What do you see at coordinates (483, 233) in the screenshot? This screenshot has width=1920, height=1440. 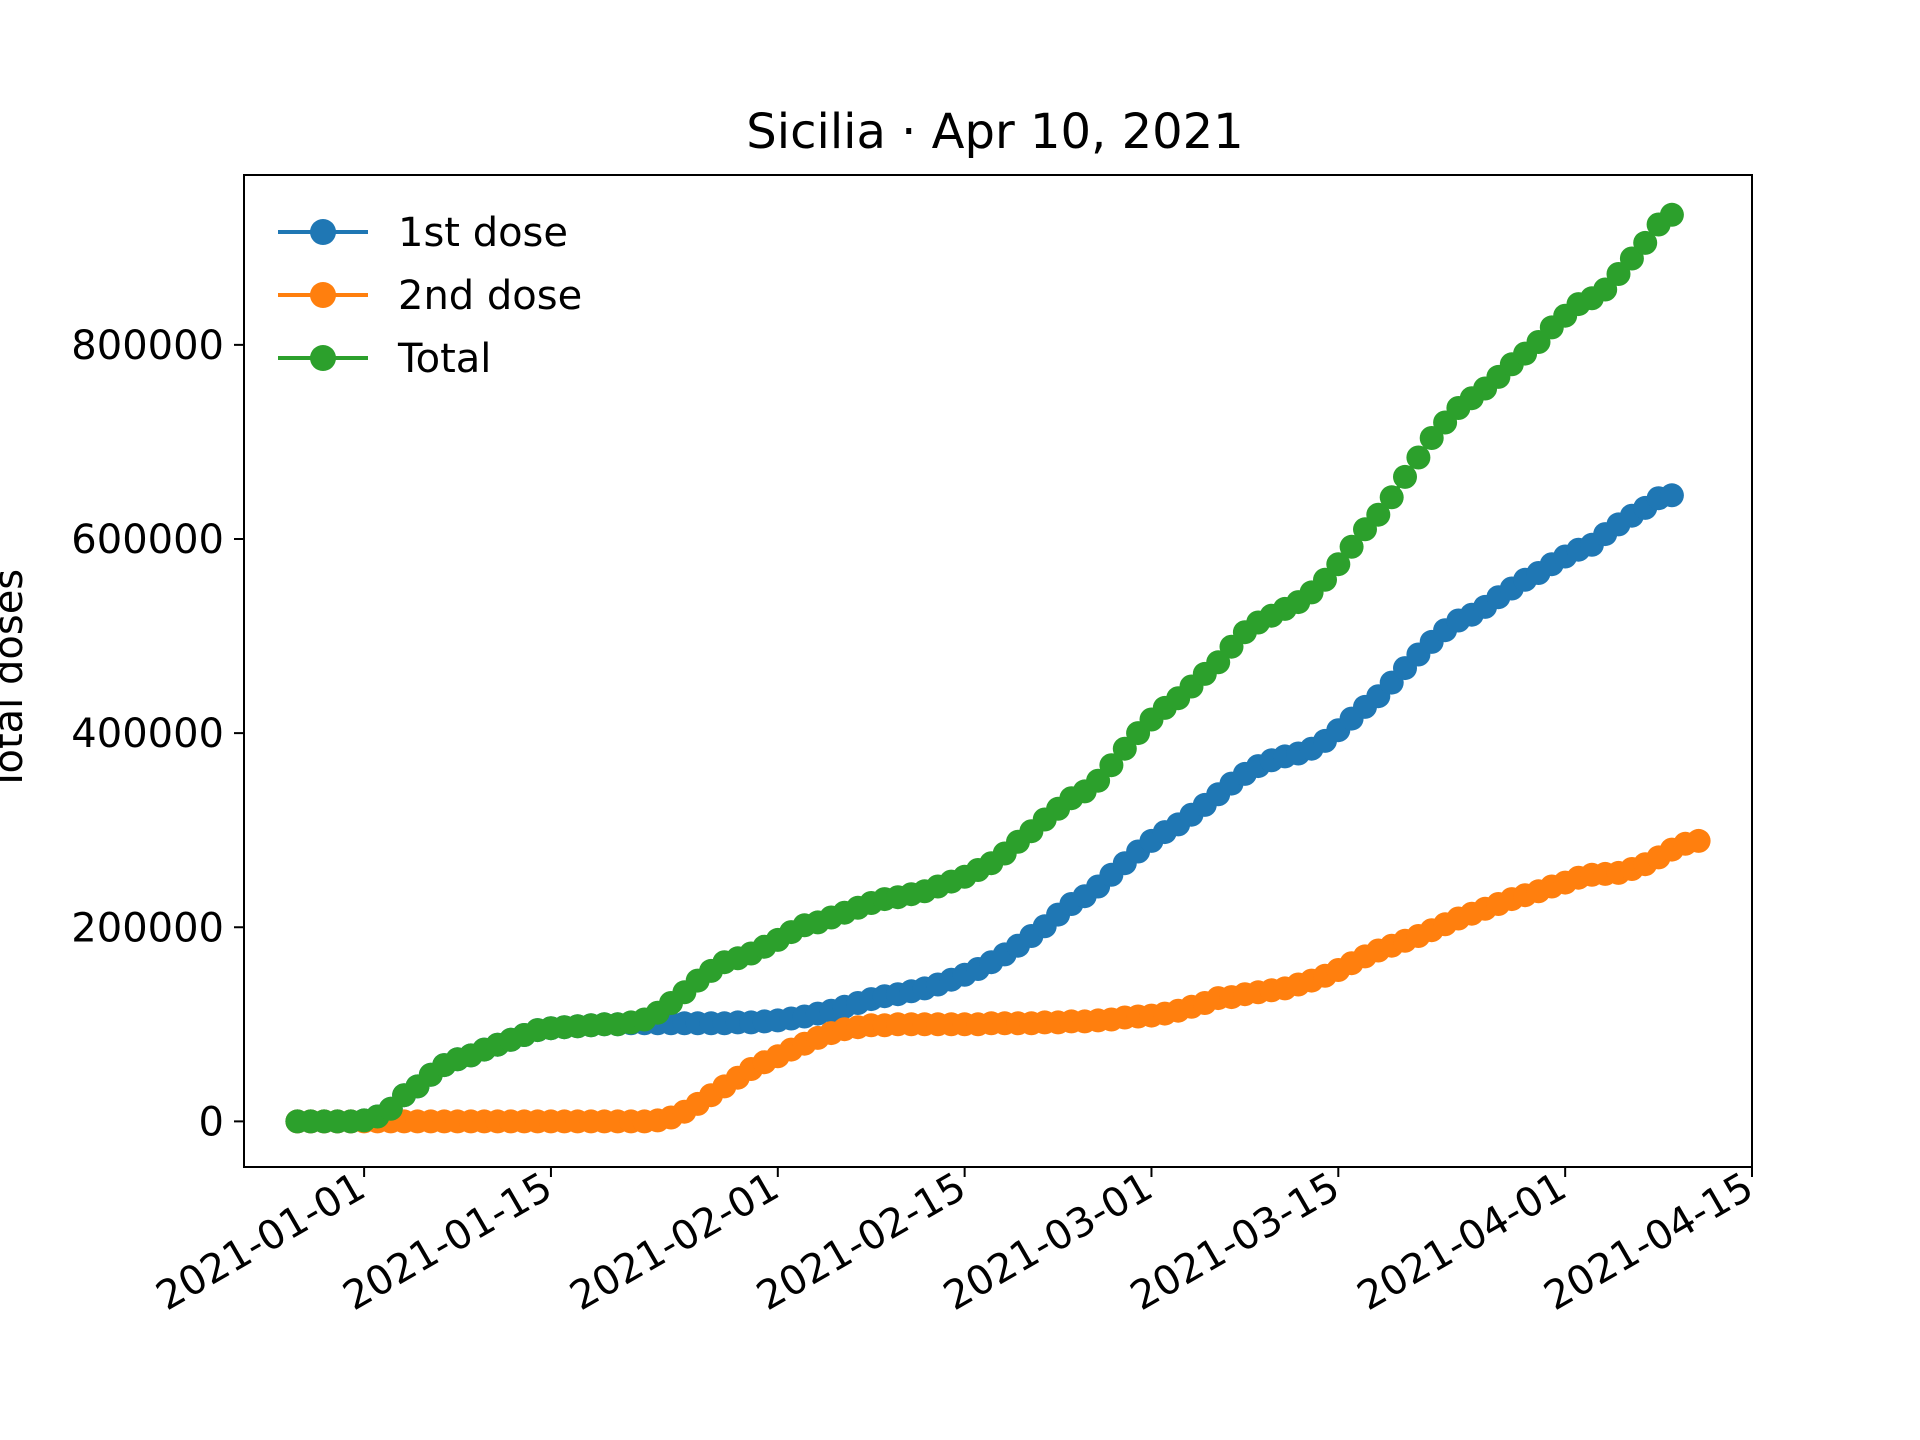 I see `legend-label: 1st dose` at bounding box center [483, 233].